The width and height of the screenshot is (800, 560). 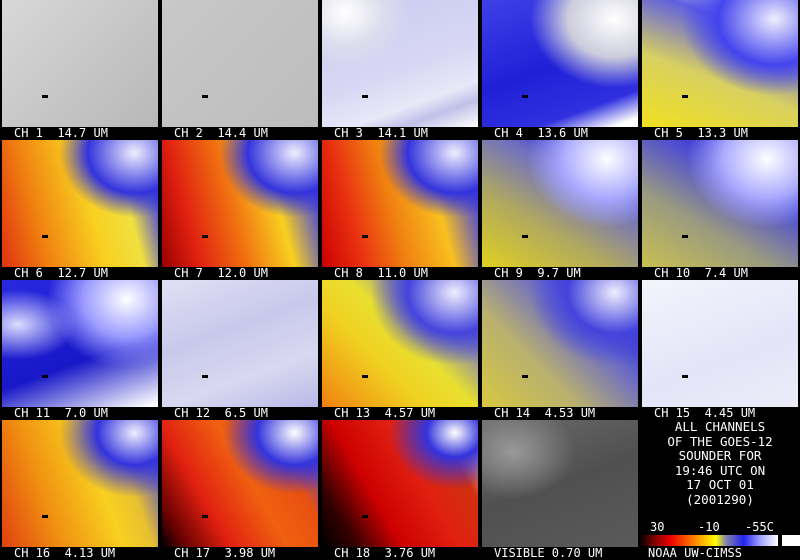 I want to click on info-line: ALL CHANNELS, so click(x=720, y=426).